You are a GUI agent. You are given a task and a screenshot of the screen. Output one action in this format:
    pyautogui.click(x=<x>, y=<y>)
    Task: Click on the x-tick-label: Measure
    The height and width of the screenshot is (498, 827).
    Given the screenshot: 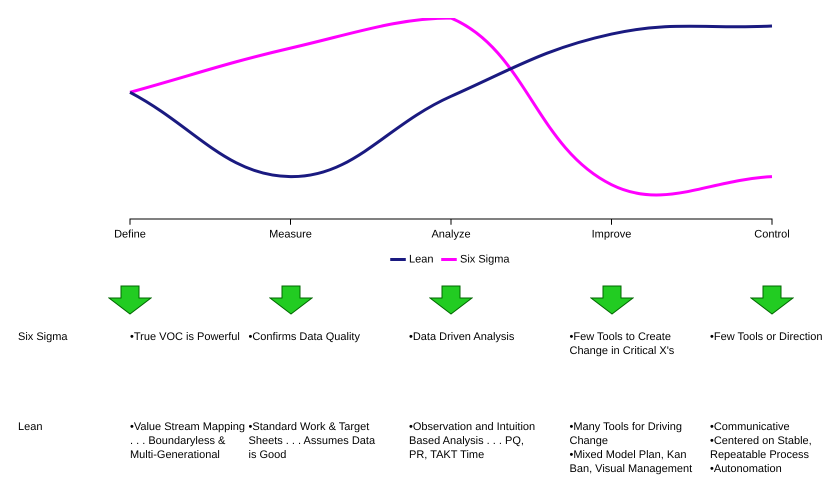 What is the action you would take?
    pyautogui.click(x=290, y=234)
    